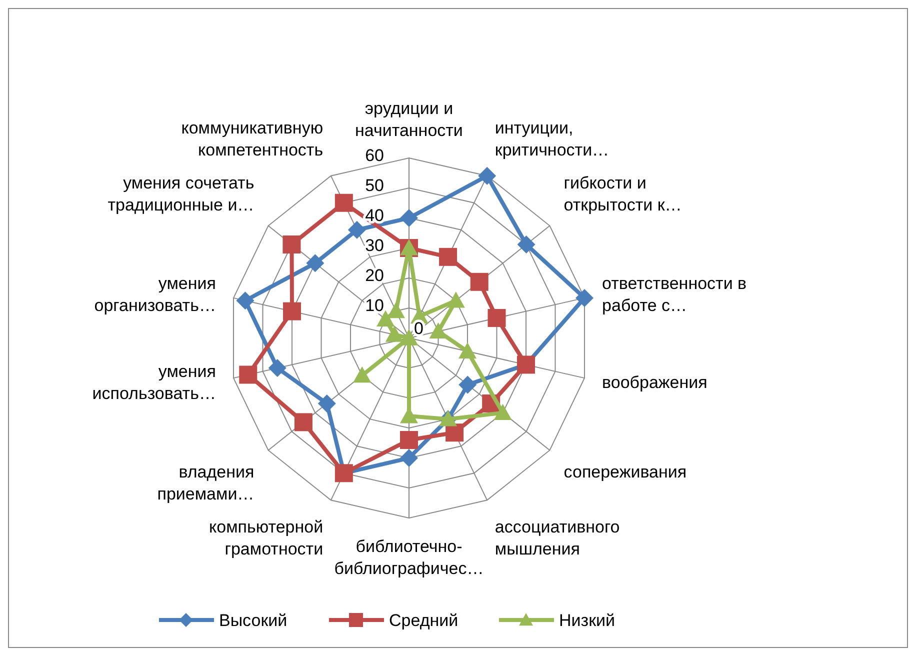 The height and width of the screenshot is (651, 916). Describe the element at coordinates (374, 305) in the screenshot. I see `y-tick-label: 10` at that location.